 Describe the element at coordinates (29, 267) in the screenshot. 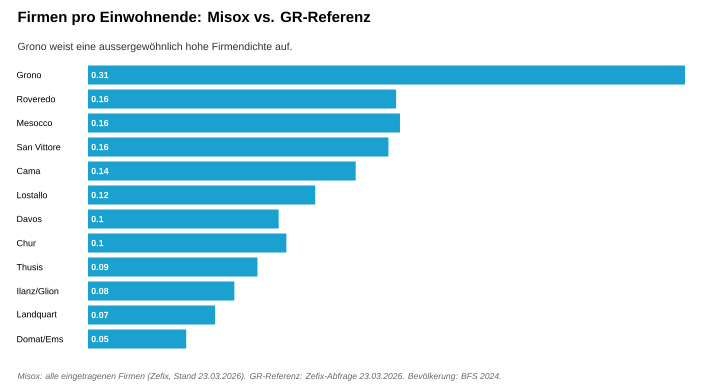

I see `y-tick-label: Thusis` at that location.